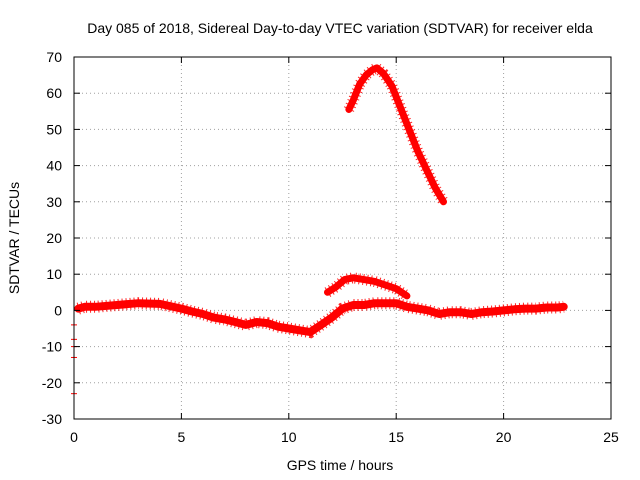 The height and width of the screenshot is (480, 640). I want to click on x-tick-label: 10, so click(289, 437).